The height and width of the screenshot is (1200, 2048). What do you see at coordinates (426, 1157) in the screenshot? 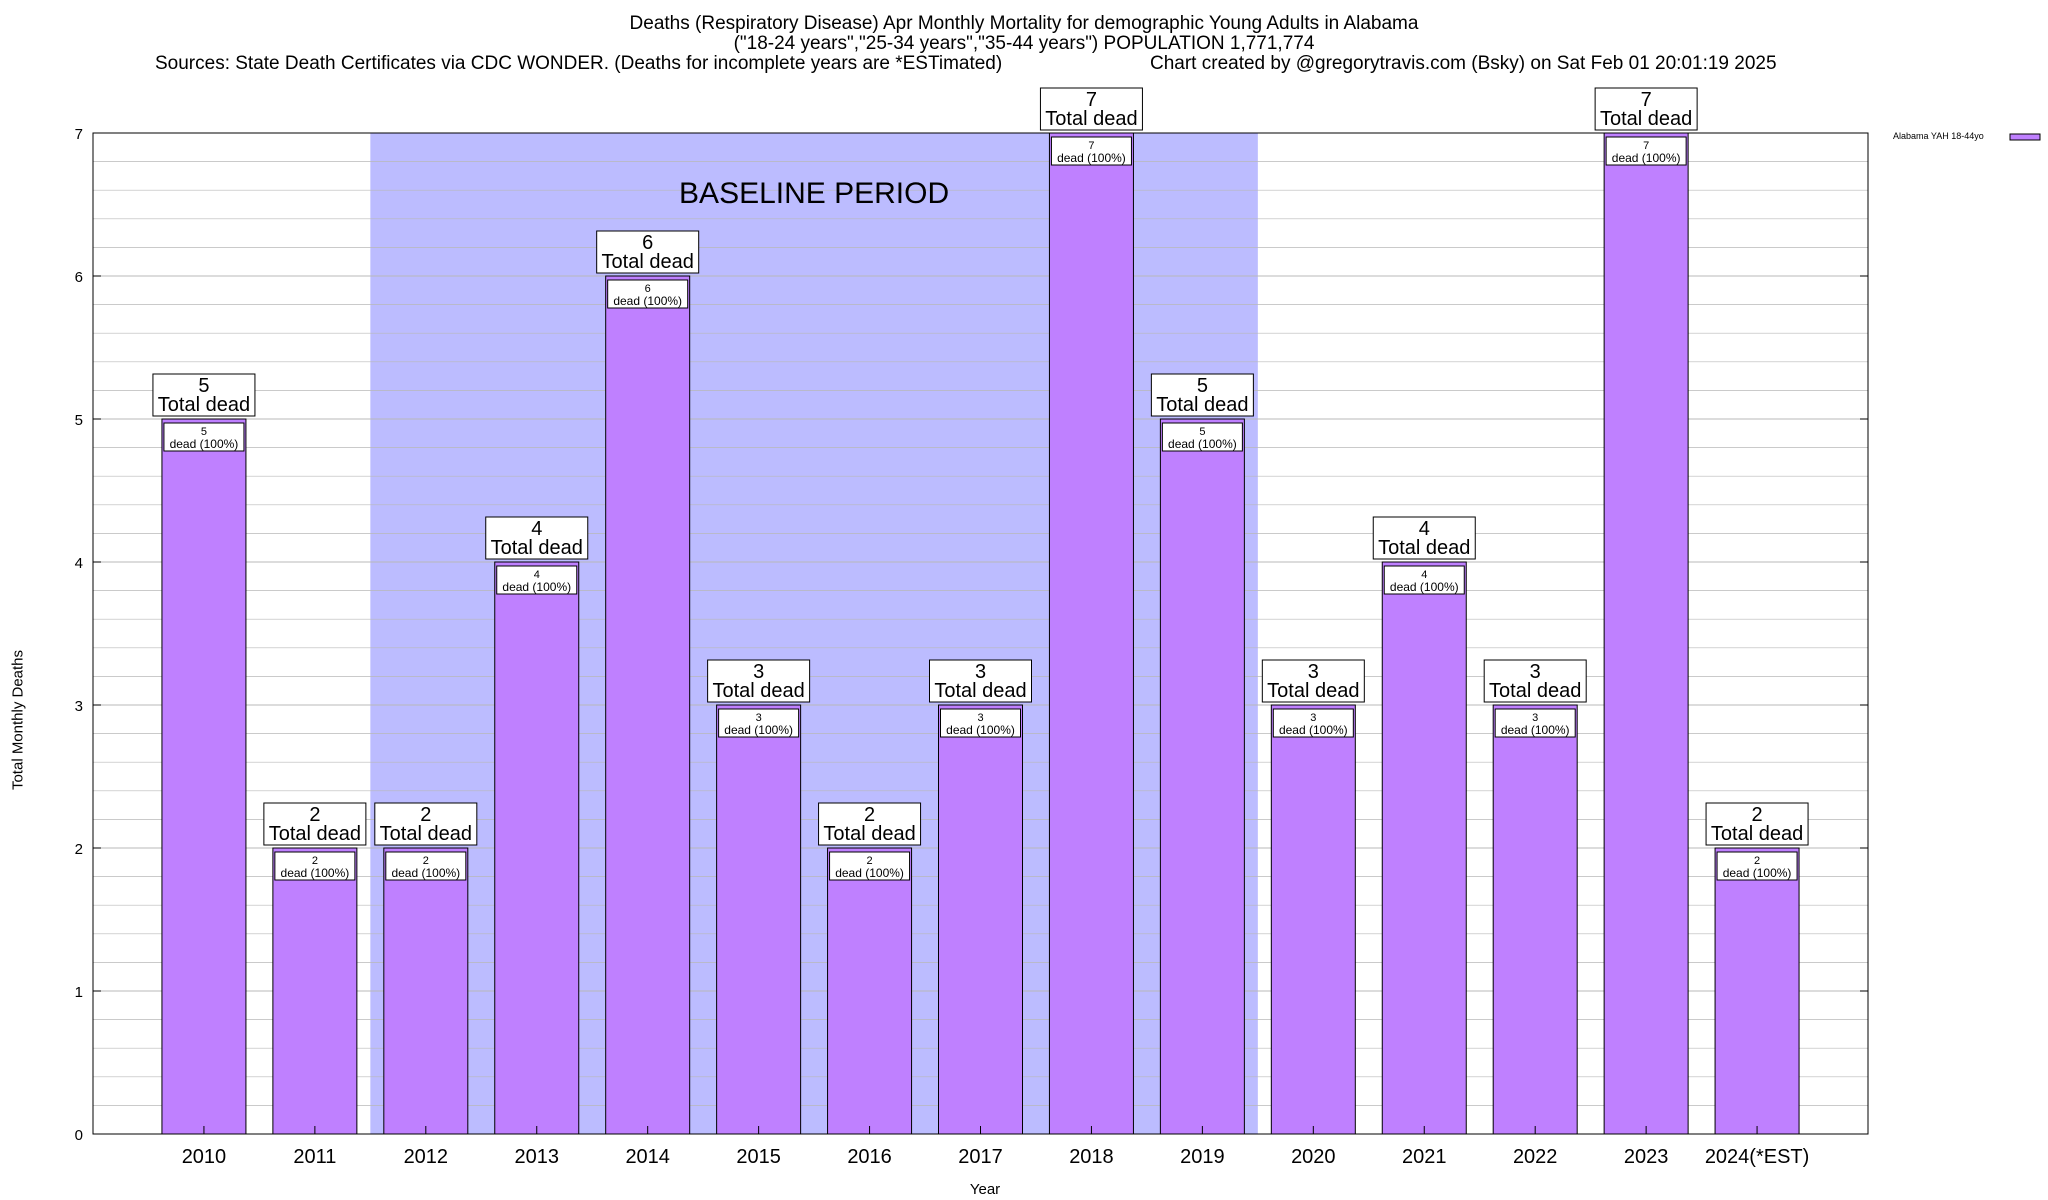
I see `x-tick-label: 2012` at bounding box center [426, 1157].